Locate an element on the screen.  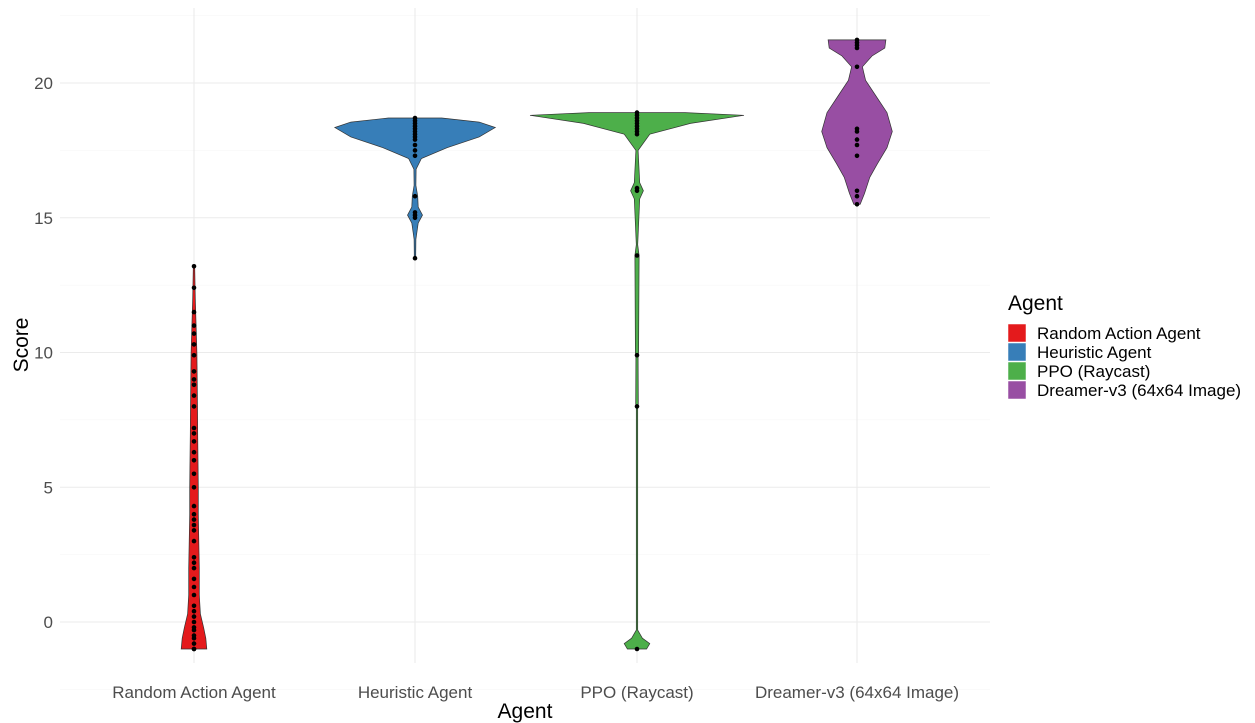
legend-label: Random Action Agent is located at coordinates (1119, 333).